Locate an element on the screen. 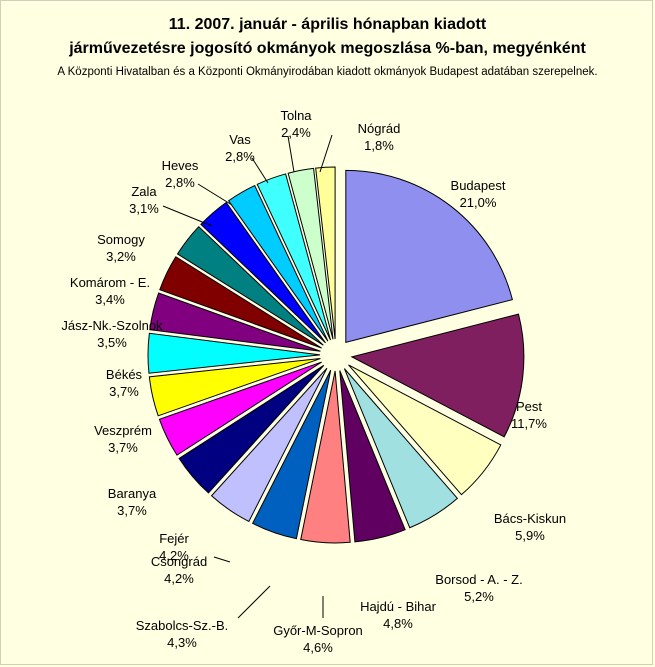 The width and height of the screenshot is (655, 667). slice-label: Borsod - A. - Z. 5,2% is located at coordinates (478, 588).